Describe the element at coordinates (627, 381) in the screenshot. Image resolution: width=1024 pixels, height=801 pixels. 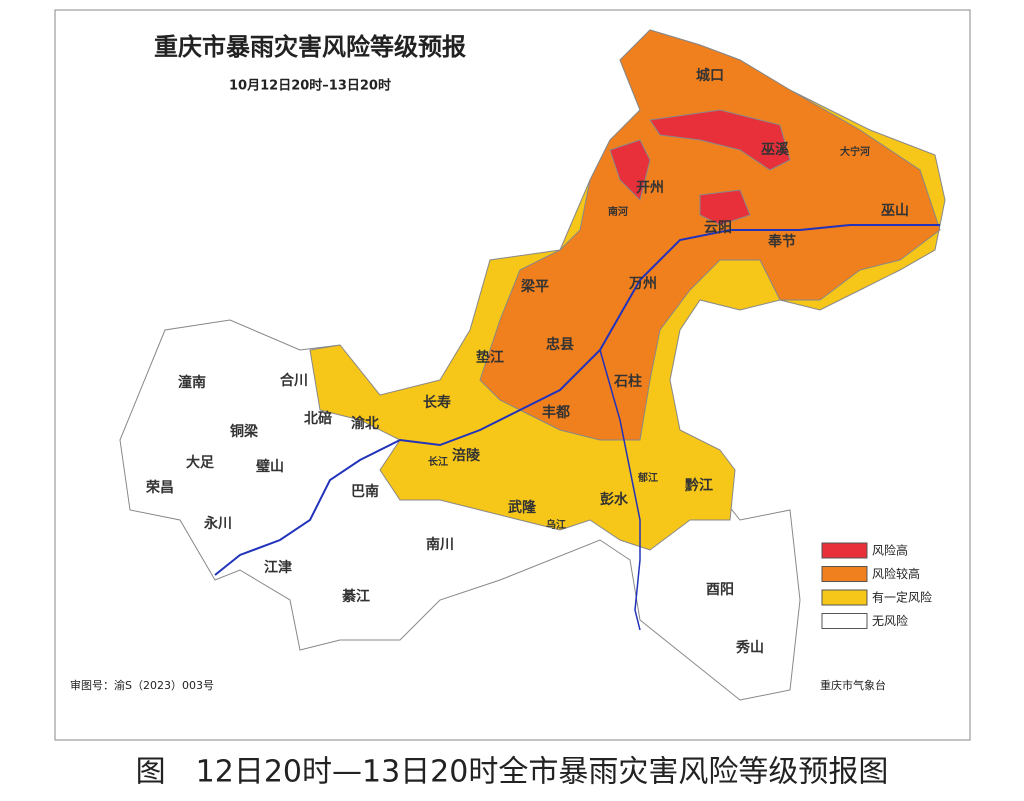
I see `place-label: 石柱` at that location.